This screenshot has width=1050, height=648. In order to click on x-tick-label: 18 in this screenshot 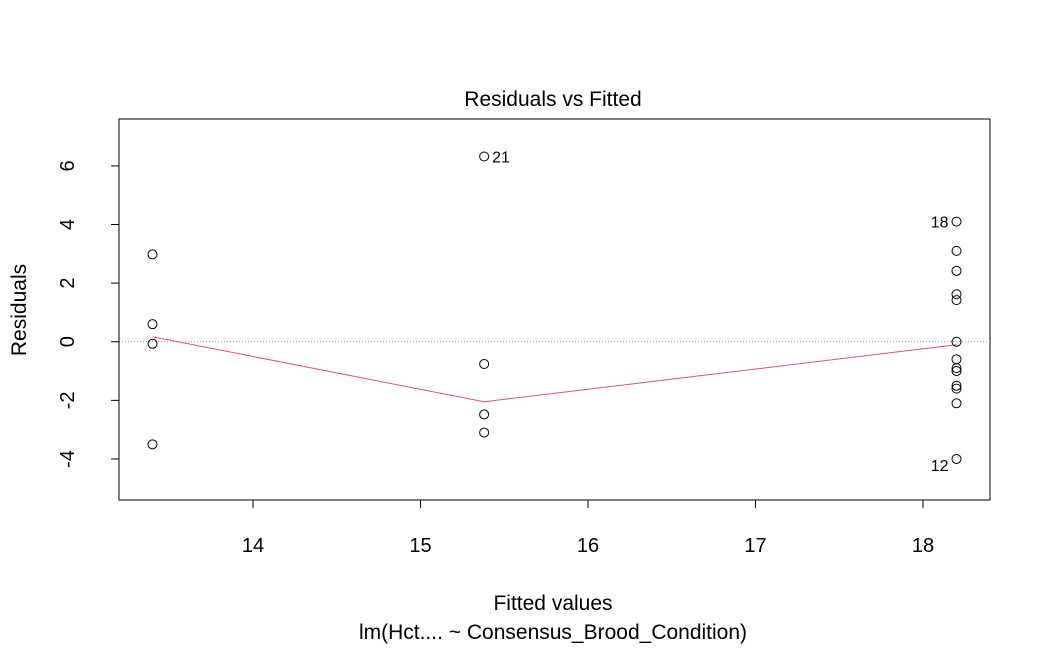, I will do `click(923, 546)`.